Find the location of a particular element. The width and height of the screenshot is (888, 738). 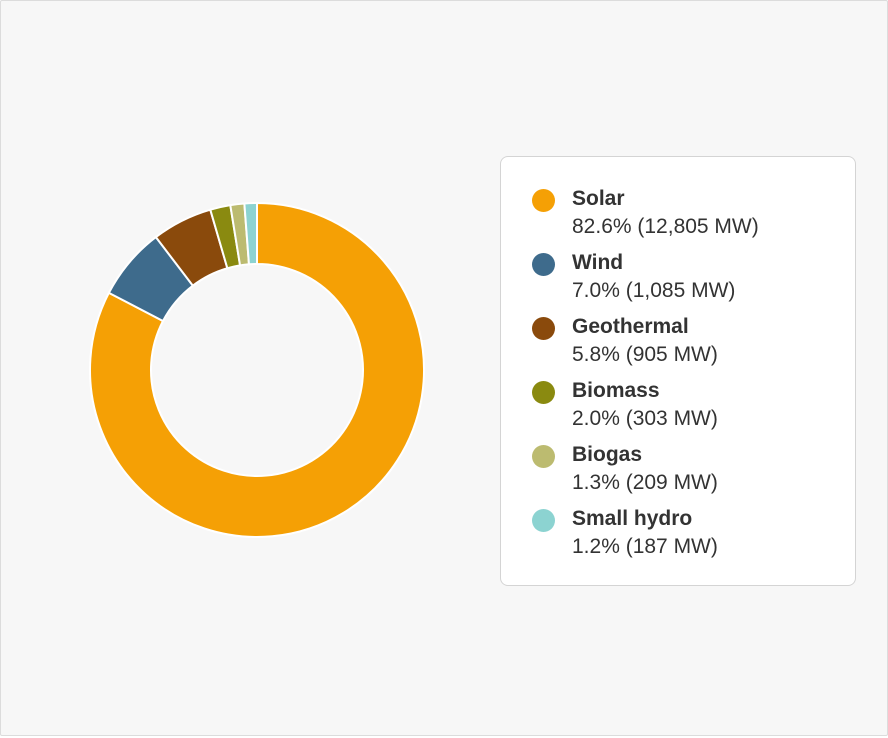

legend-label-geothermal: Geothermal is located at coordinates (630, 326).